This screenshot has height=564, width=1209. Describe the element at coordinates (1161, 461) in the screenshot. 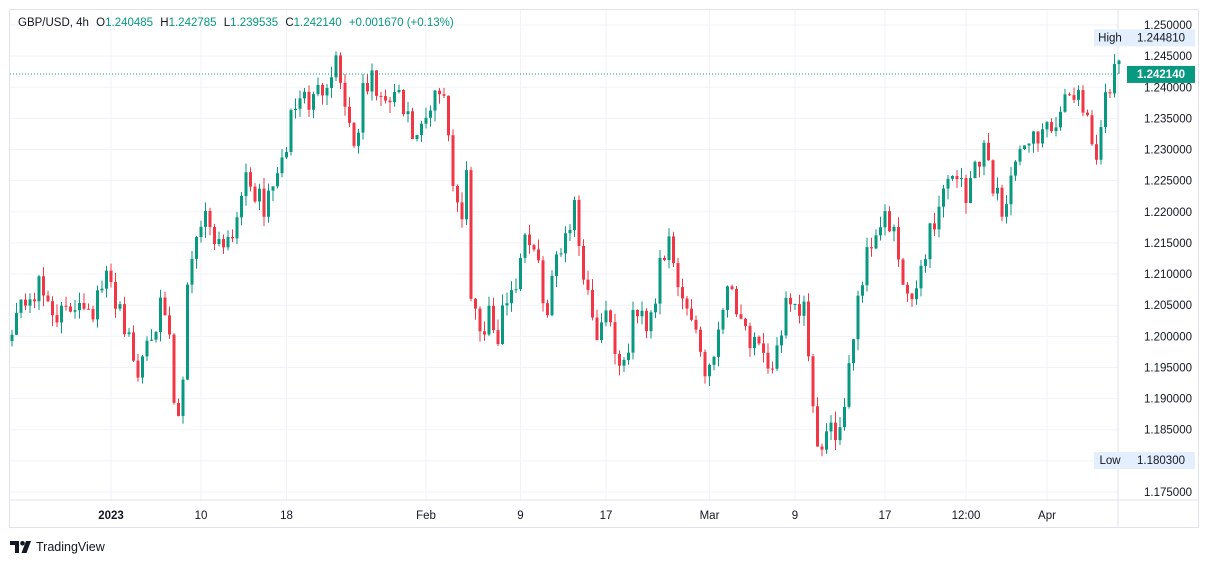

I see `low-value-text: 1.180300` at that location.